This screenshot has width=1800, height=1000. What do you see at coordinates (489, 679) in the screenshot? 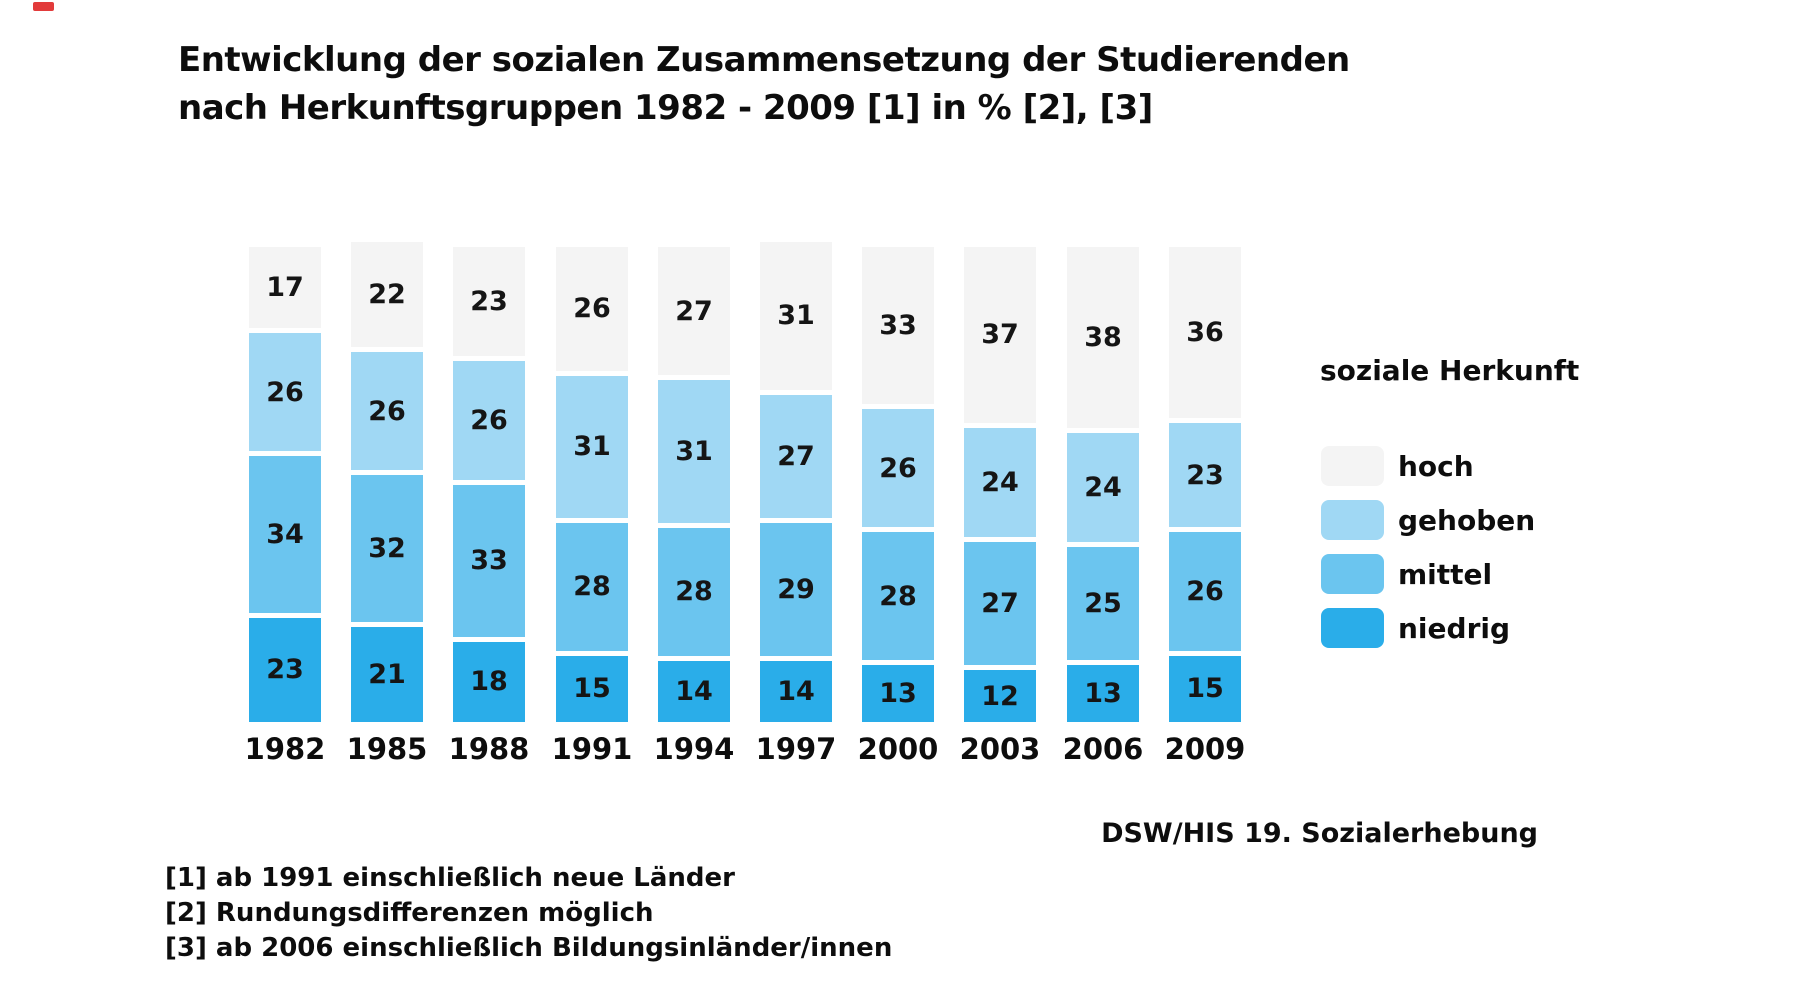
I see `bar-segment-niedrig: 18` at bounding box center [489, 679].